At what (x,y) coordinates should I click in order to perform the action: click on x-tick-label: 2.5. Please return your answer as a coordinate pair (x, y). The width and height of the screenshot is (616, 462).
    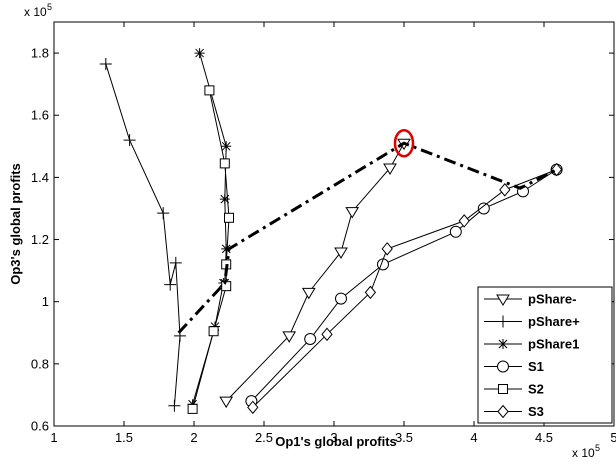
    Looking at the image, I should click on (264, 437).